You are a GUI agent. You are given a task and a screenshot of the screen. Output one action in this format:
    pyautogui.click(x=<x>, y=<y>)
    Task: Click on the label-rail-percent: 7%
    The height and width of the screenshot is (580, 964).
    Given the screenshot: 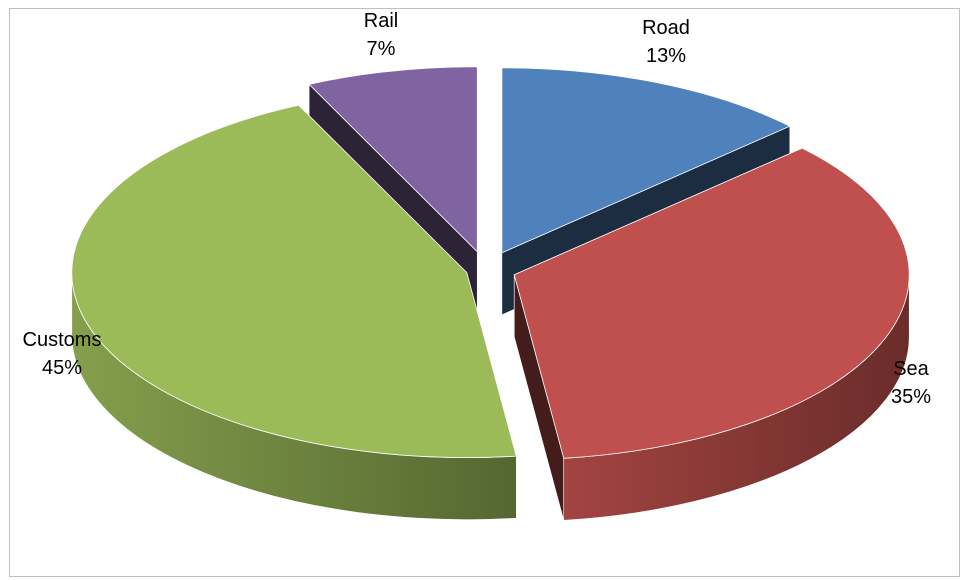 What is the action you would take?
    pyautogui.click(x=381, y=49)
    